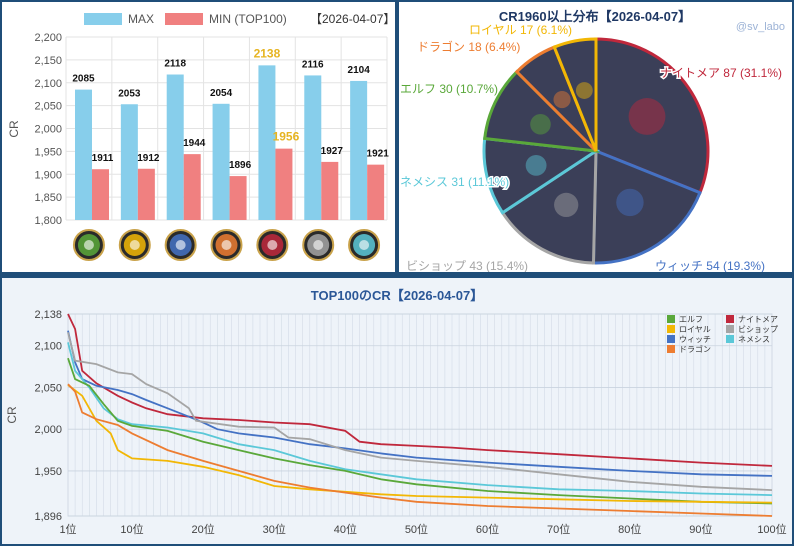 This screenshot has height=546, width=794. I want to click on legend-swatch-nemesis, so click(730, 339).